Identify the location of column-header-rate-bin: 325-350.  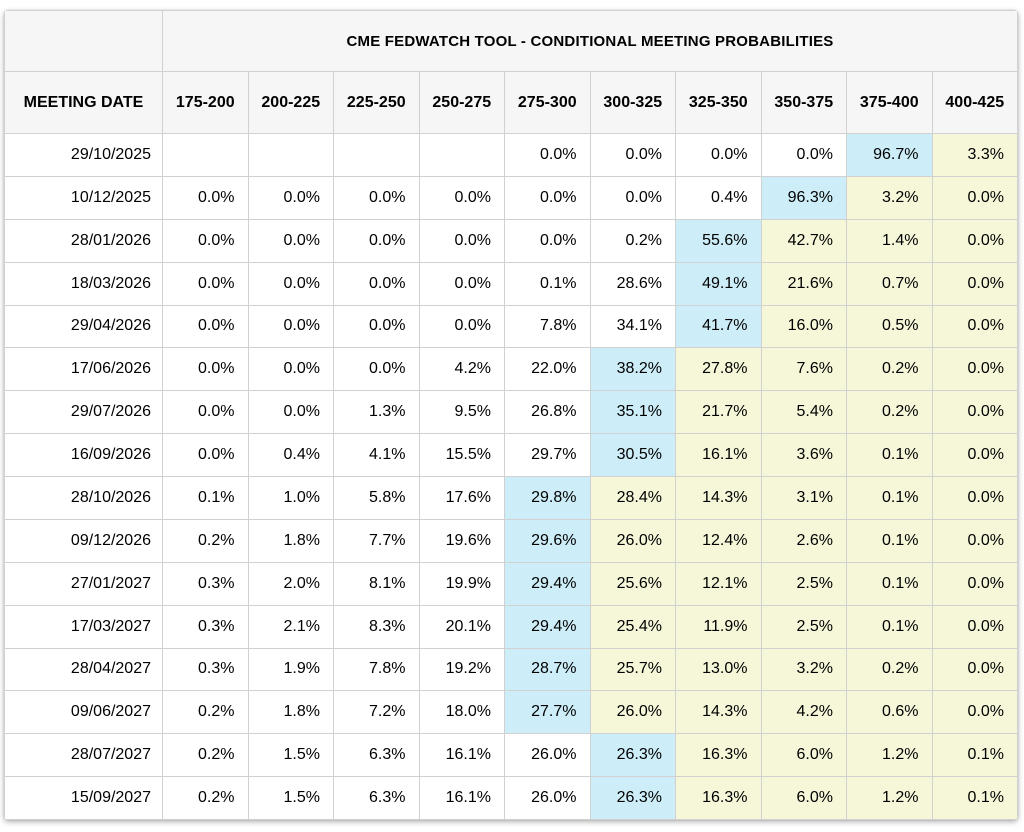
(718, 102).